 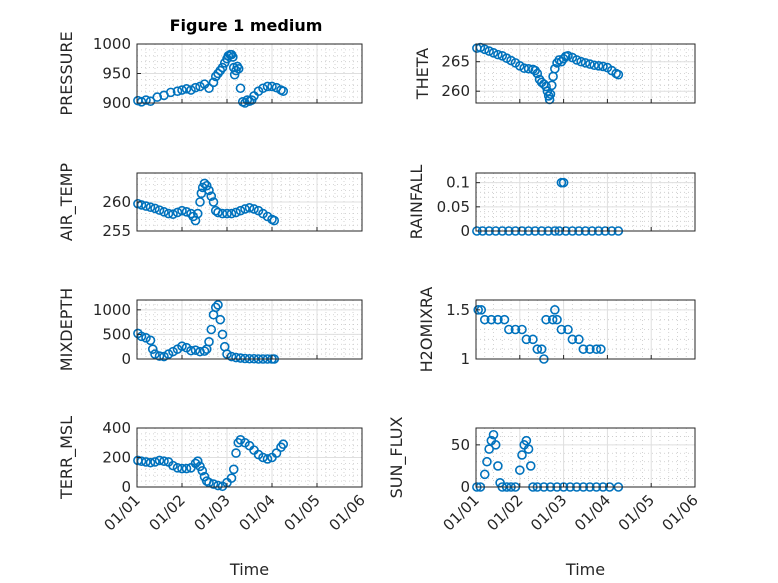 I want to click on y-tick-label: 950, so click(x=116, y=74).